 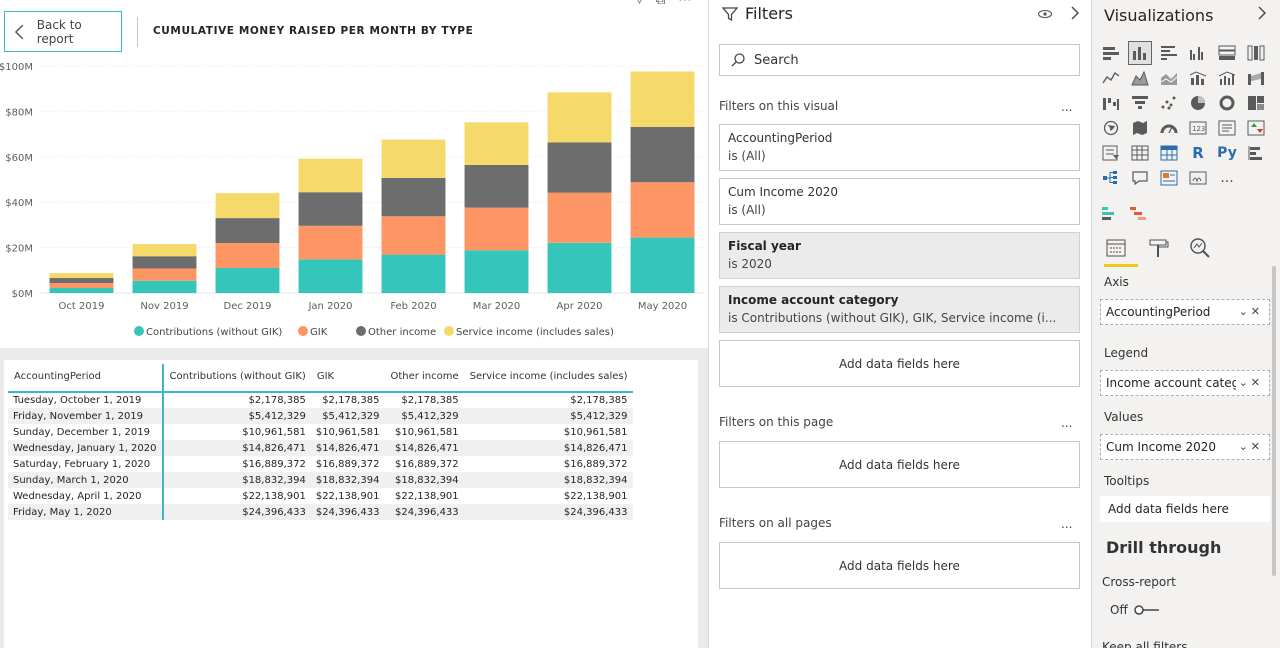 I want to click on qna-icon, so click(x=1140, y=178).